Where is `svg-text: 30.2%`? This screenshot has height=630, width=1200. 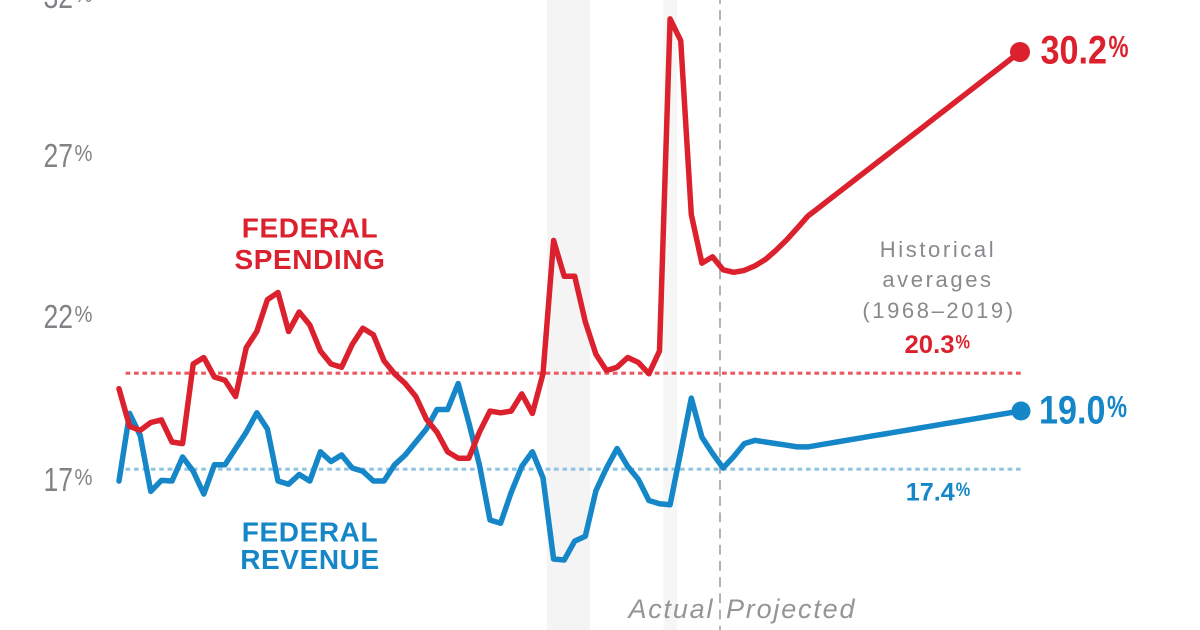 svg-text: 30.2% is located at coordinates (1085, 51).